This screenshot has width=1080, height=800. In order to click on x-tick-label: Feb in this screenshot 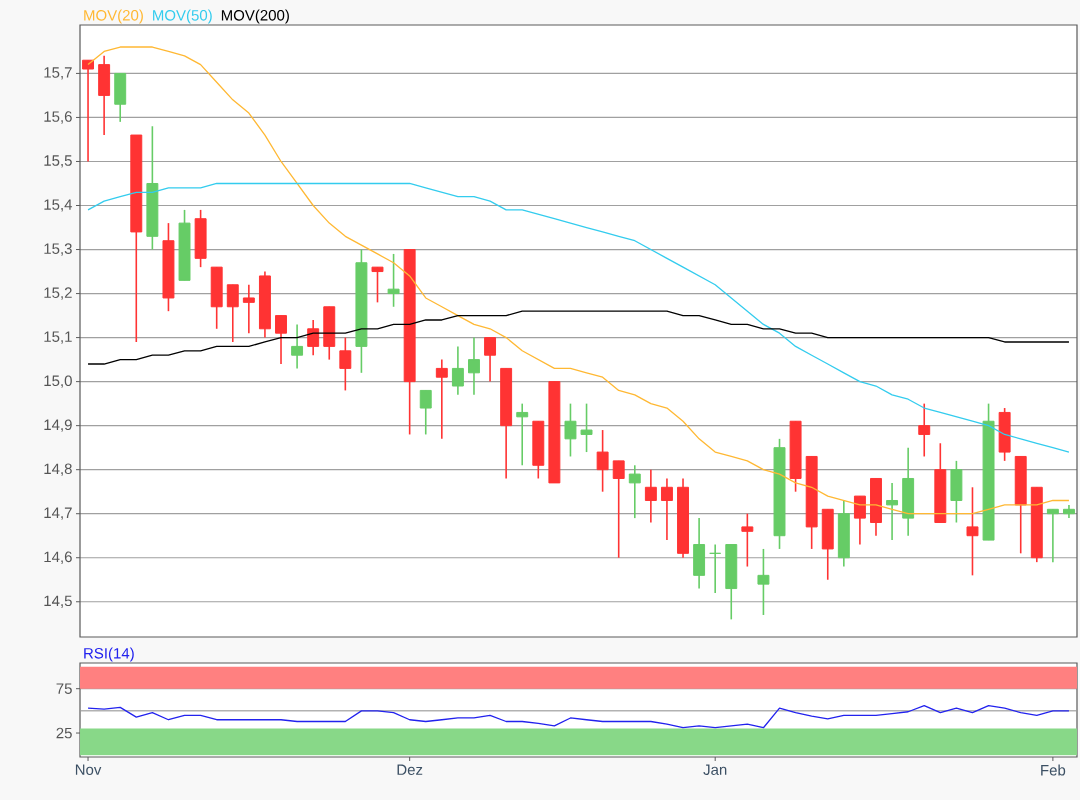, I will do `click(1053, 770)`.